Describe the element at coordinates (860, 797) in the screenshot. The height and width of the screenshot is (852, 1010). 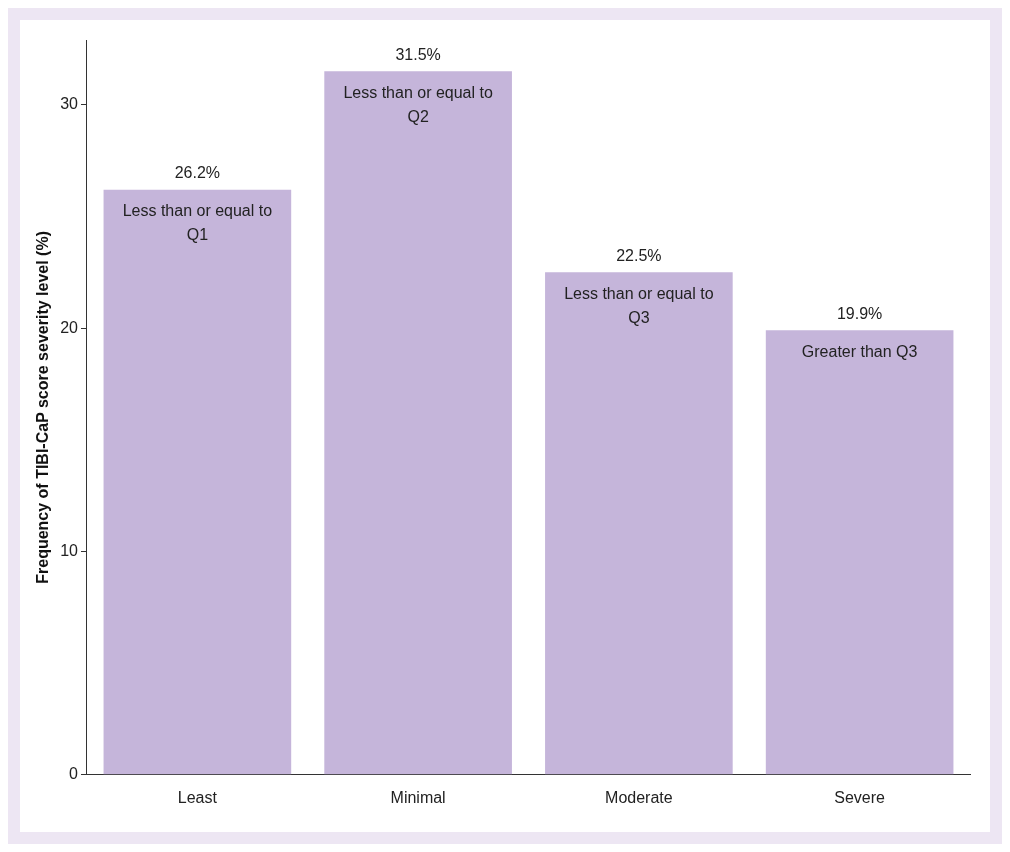
I see `x-tick-label: Severe` at that location.